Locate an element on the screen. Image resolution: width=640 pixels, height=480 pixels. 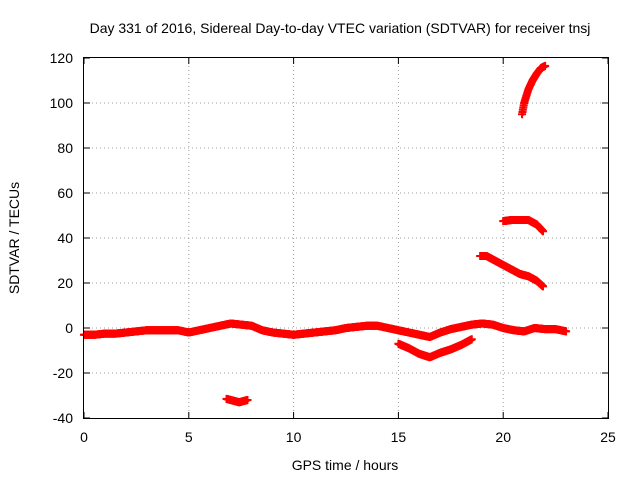
x-tick-label: 20 is located at coordinates (503, 437).